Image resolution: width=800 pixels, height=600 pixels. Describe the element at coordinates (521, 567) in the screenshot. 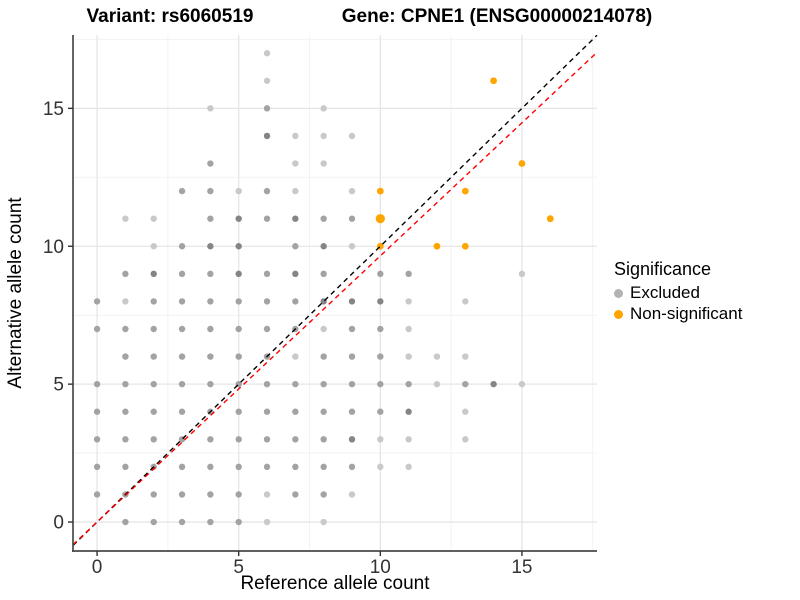

I see `x-tick-label: 15` at that location.